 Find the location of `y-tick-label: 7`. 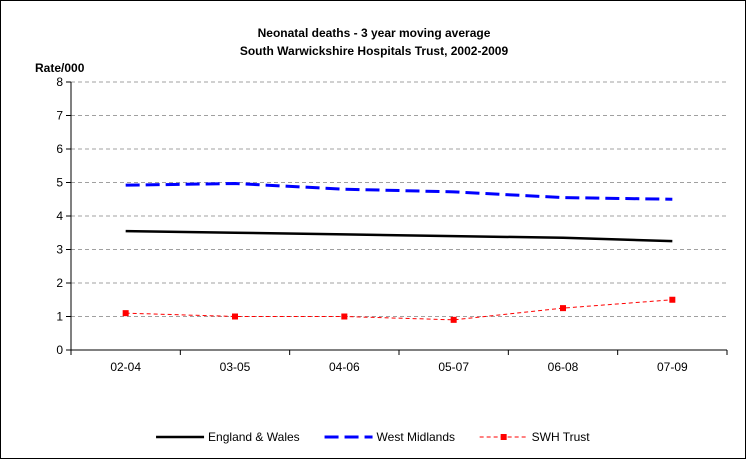

y-tick-label: 7 is located at coordinates (59, 116).